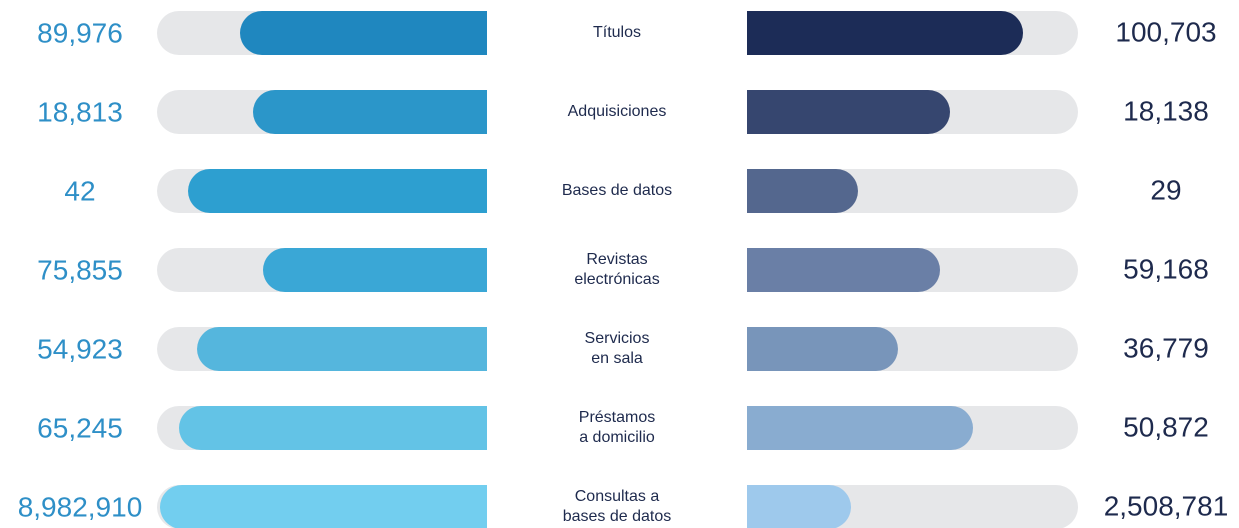 This screenshot has width=1239, height=528. Describe the element at coordinates (617, 190) in the screenshot. I see `row-label: Bases de datos` at that location.